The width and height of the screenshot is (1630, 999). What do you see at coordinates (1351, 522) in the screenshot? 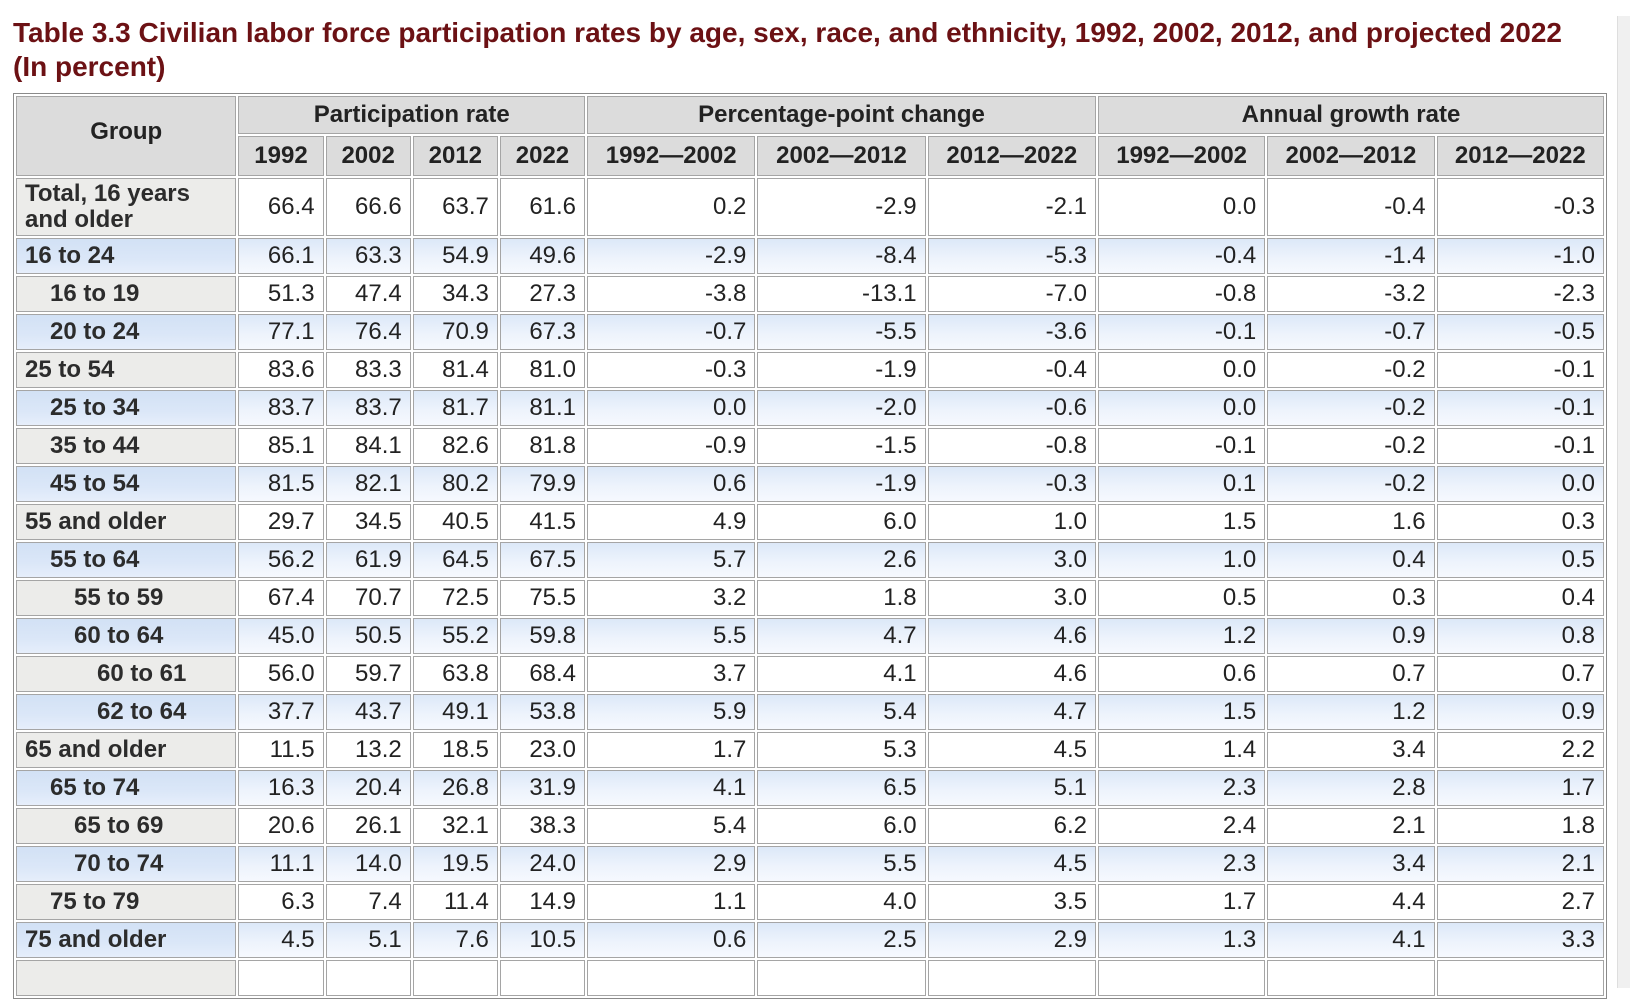
I see `value-cell: 1.6` at bounding box center [1351, 522].